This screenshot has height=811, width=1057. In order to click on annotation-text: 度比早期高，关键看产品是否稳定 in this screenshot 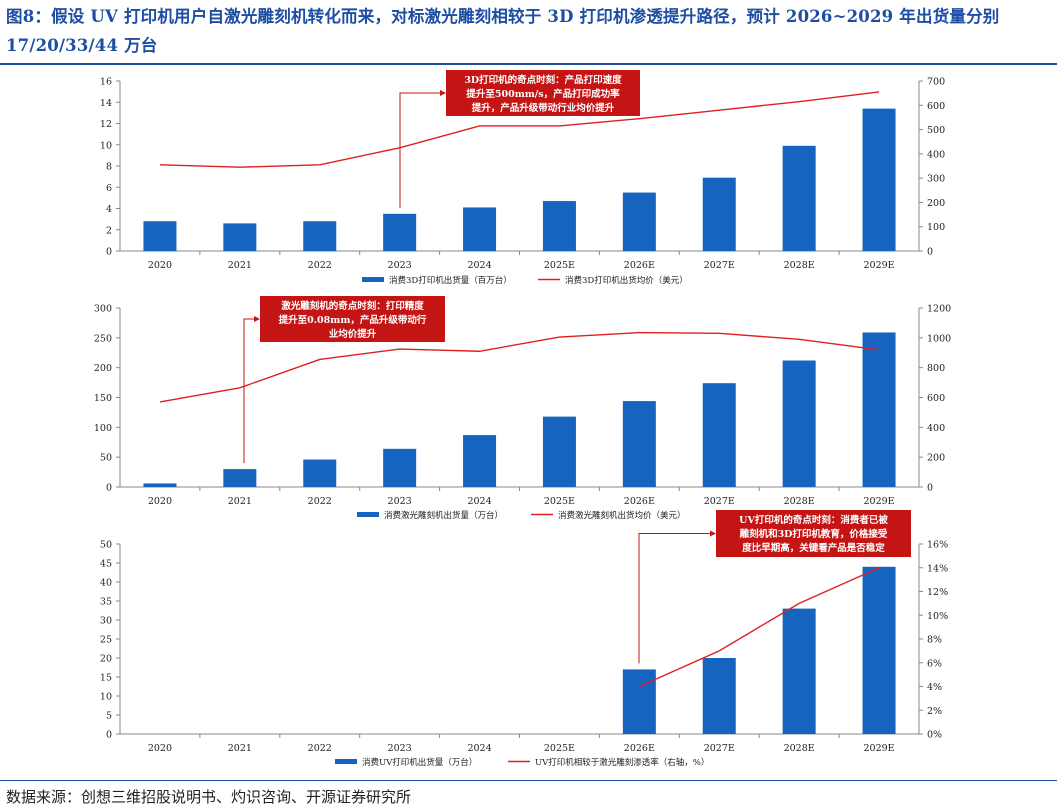, I will do `click(813, 548)`.